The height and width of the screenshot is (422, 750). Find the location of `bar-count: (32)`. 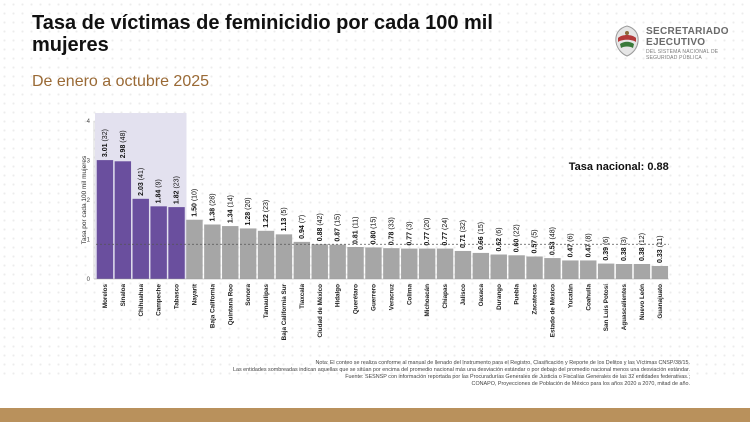

bar-count: (32) is located at coordinates (105, 136).